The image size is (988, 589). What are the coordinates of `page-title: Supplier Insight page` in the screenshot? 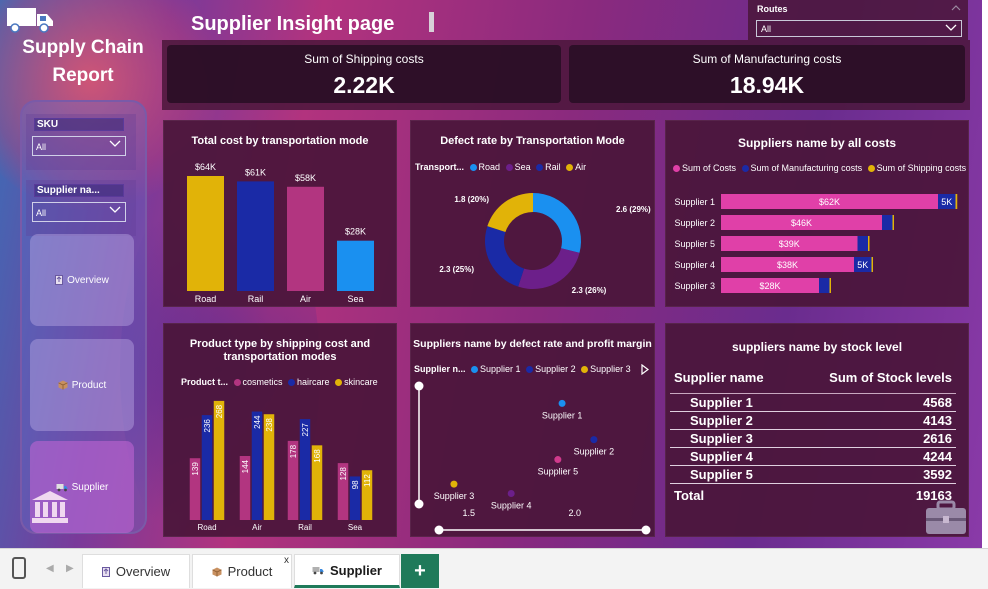 It's located at (293, 24).